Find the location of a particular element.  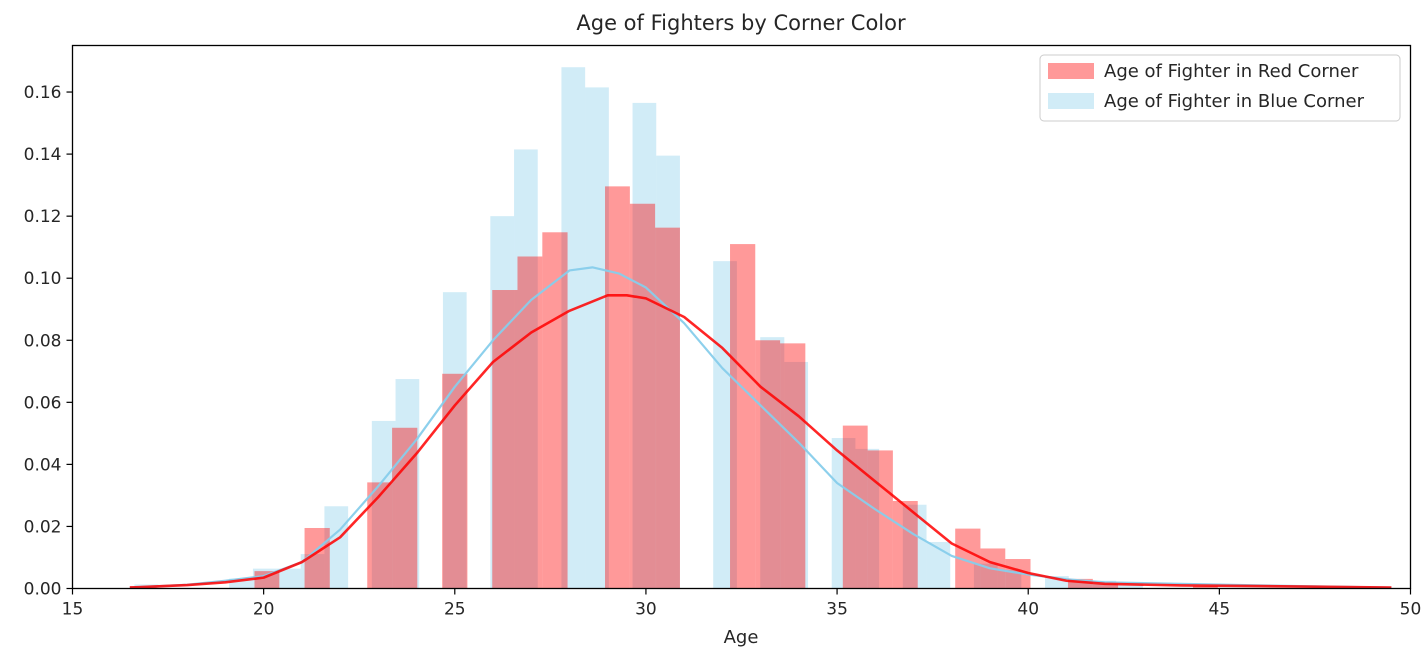

x-axis-label: Age is located at coordinates (741, 637).